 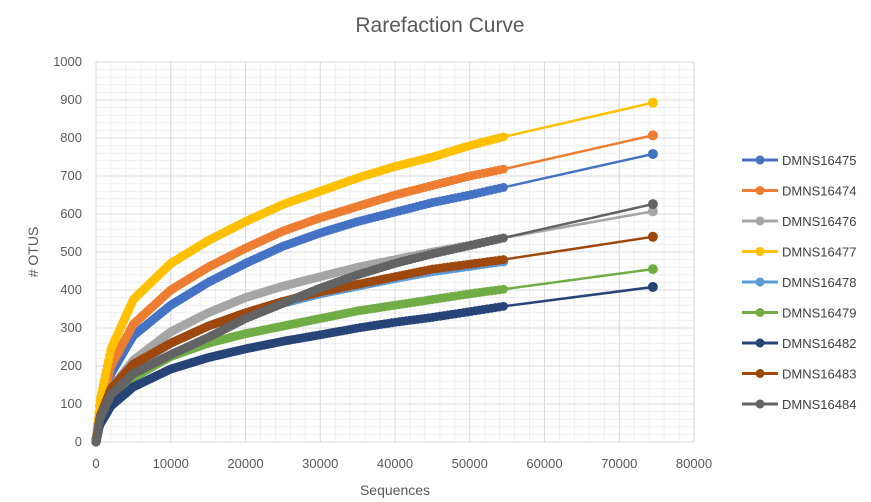 I want to click on legend-item: DMNS16478, so click(x=799, y=282).